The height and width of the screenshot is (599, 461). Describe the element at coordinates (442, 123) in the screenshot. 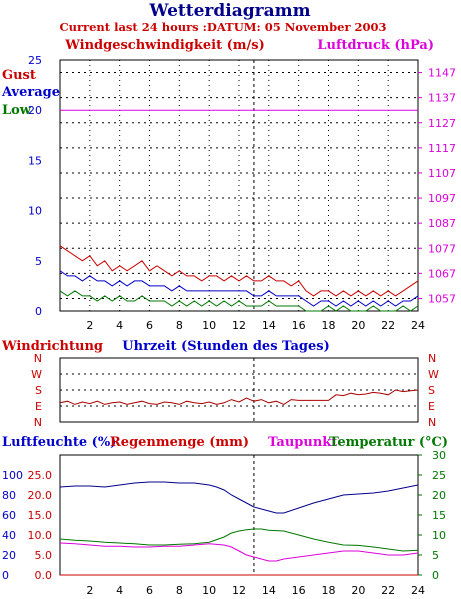

I see `pressure-ytick-label: 1127` at that location.